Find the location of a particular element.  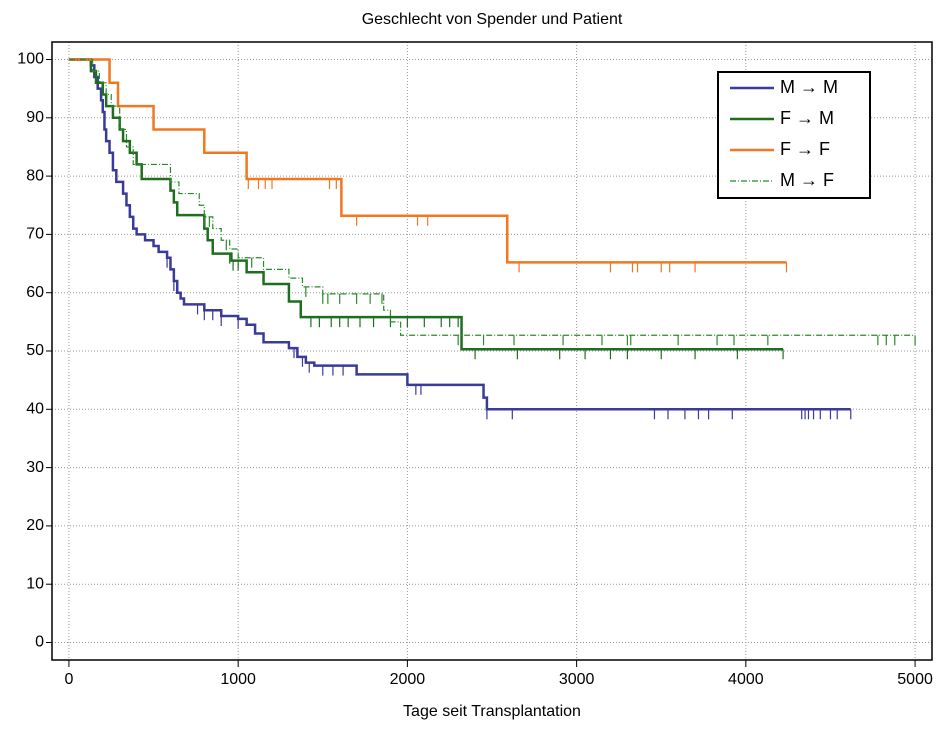

x-tick-label: 0 is located at coordinates (68, 679).